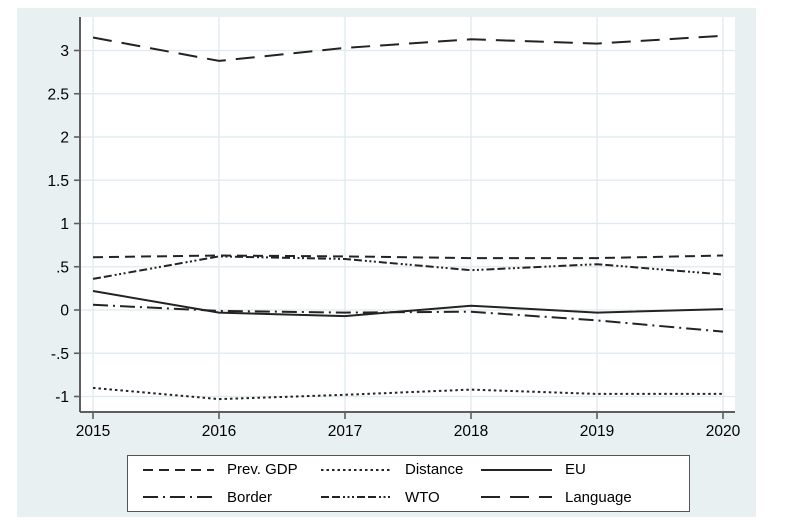  Describe the element at coordinates (471, 431) in the screenshot. I see `x-tick-label: 2018` at that location.